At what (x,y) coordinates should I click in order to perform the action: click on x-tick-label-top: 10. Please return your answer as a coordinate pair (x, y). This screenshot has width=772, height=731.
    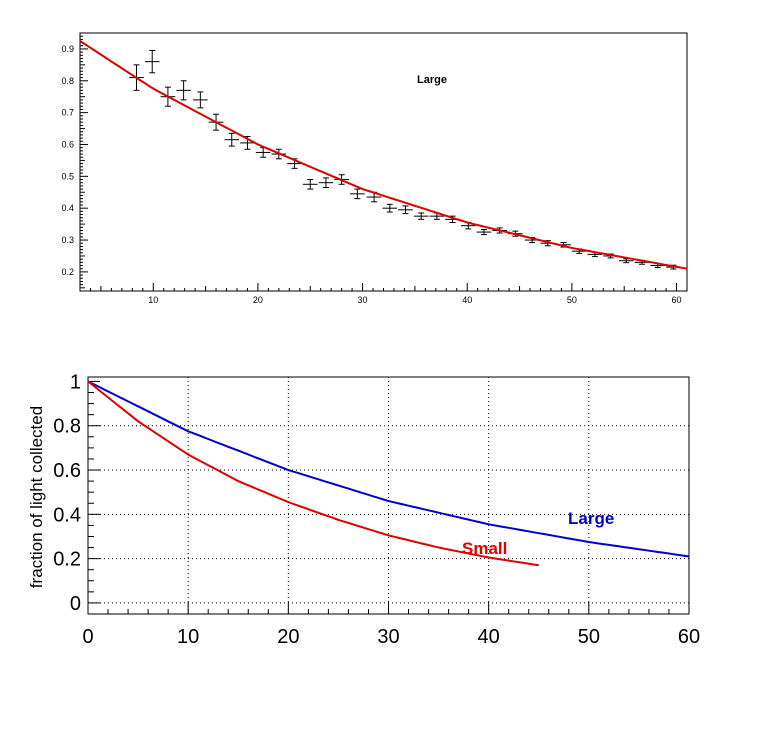
    Looking at the image, I should click on (153, 300).